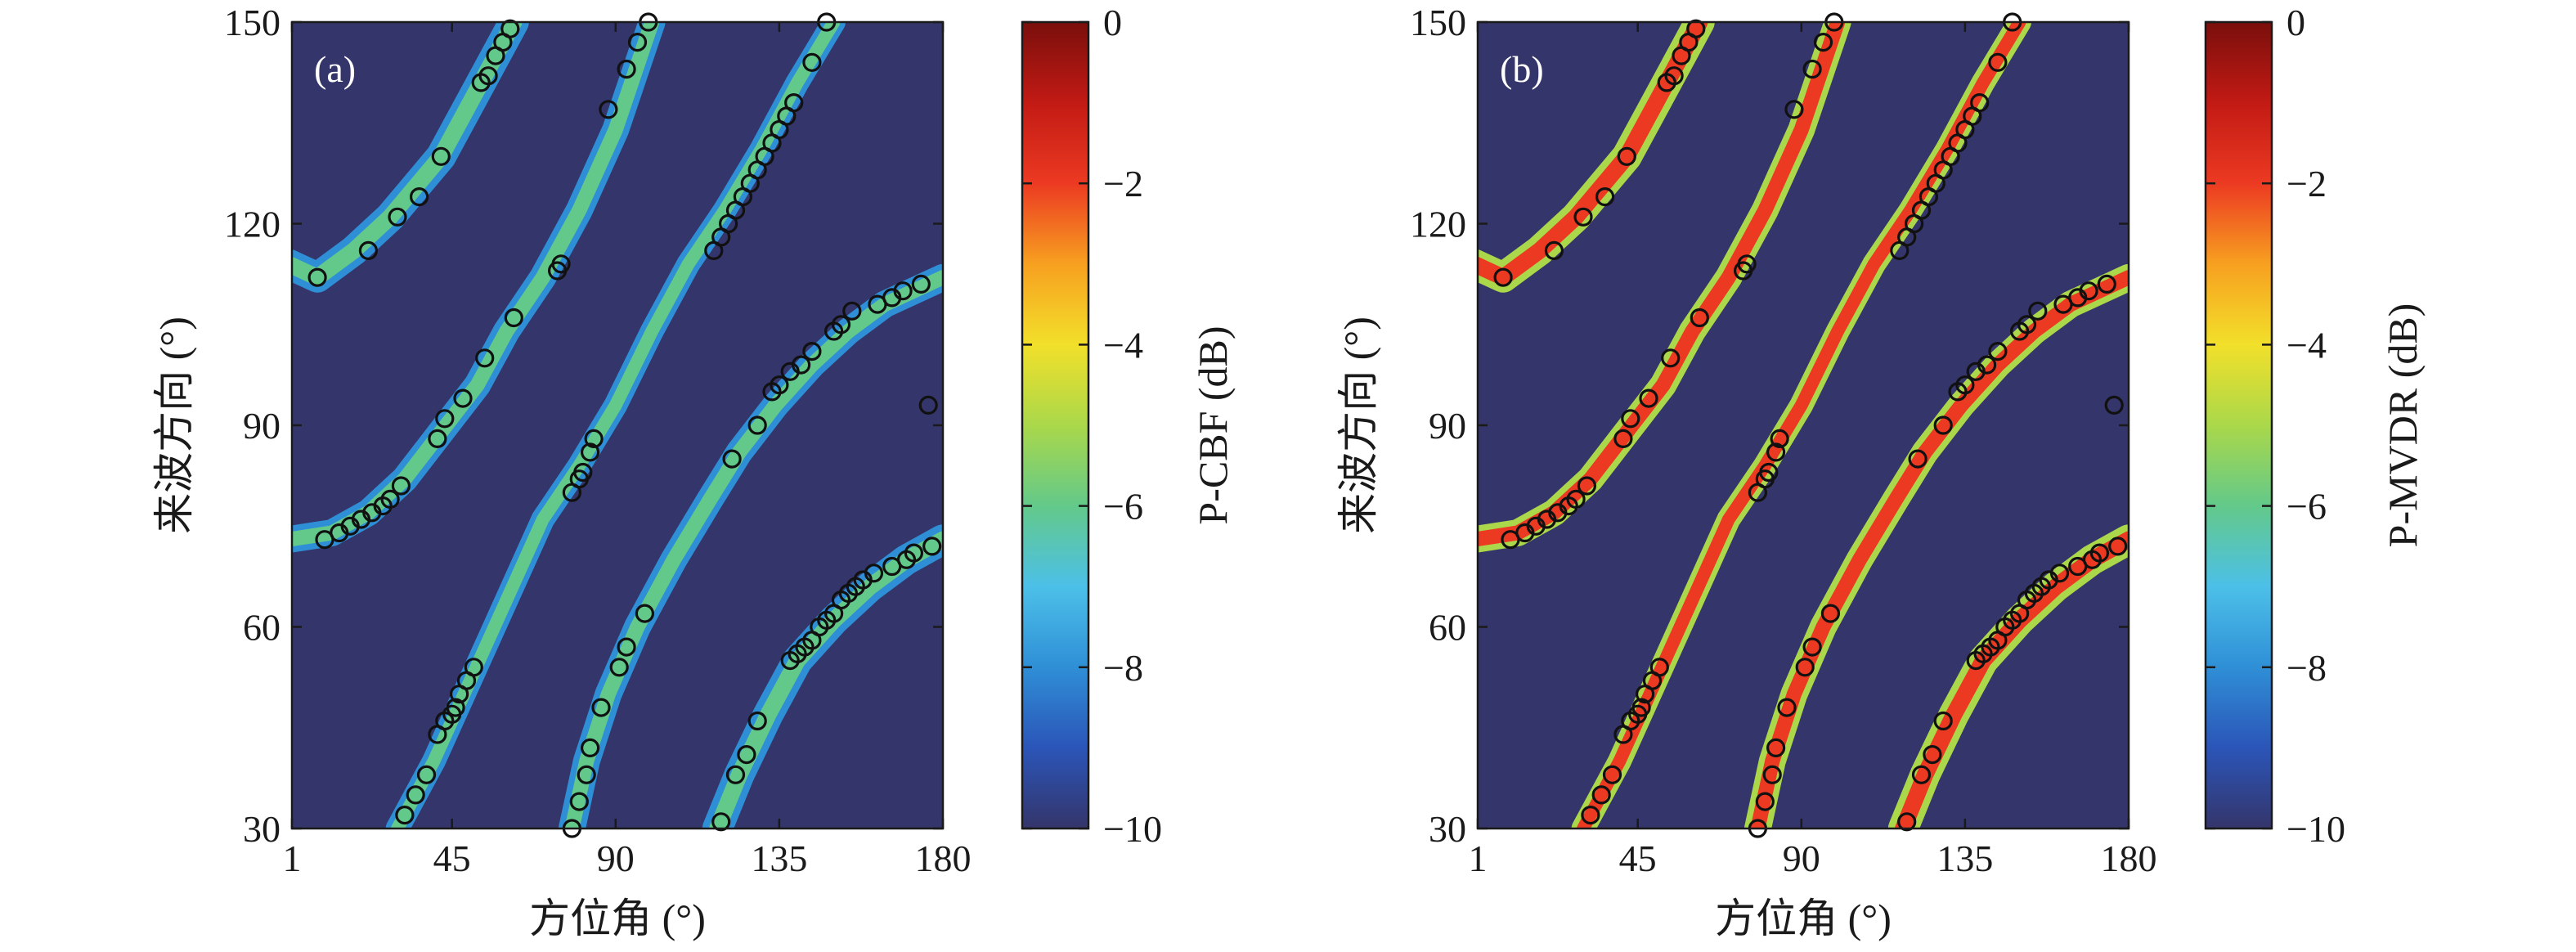 Image resolution: width=2576 pixels, height=952 pixels. What do you see at coordinates (1123, 507) in the screenshot?
I see `colorbar-tick-label: −6` at bounding box center [1123, 507].